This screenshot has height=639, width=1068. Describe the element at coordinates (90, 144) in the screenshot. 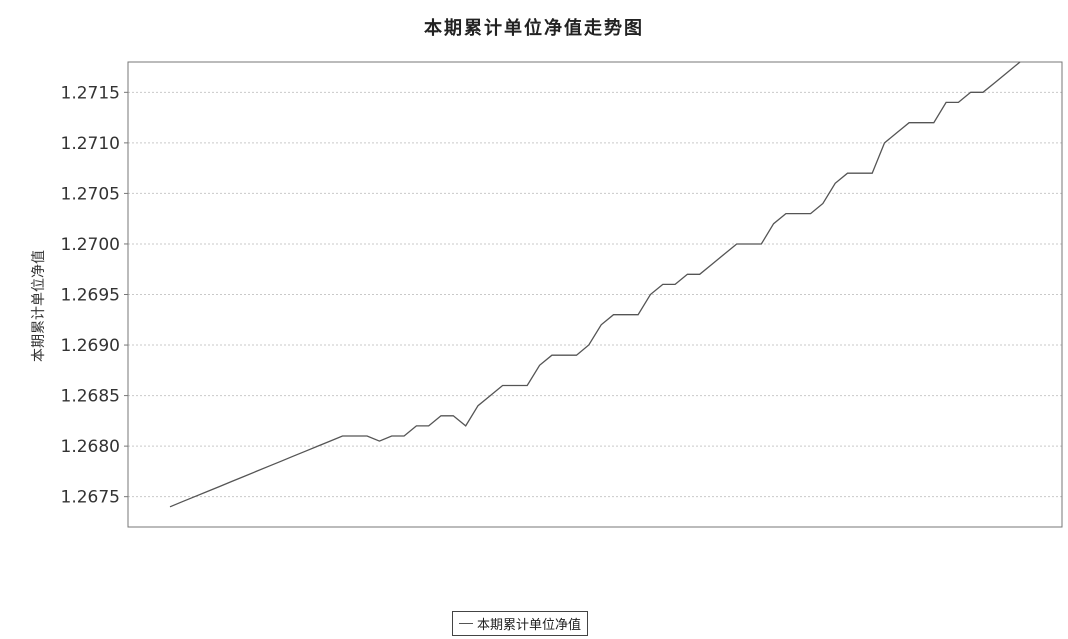

I see `y-tick-label: 1.2710` at that location.